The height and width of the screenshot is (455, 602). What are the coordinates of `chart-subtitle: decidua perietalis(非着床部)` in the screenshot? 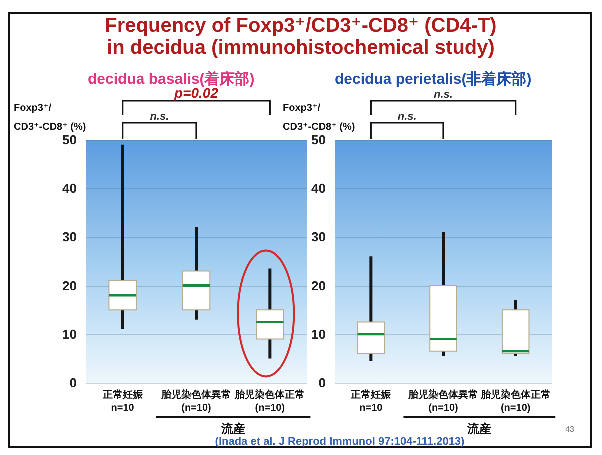 It's located at (433, 79).